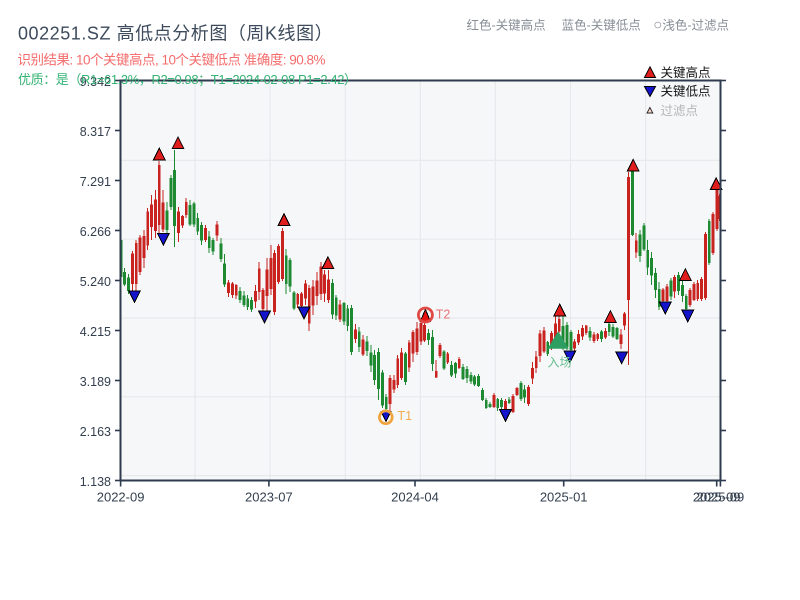 The width and height of the screenshot is (800, 600). I want to click on svg-text: 2023-07, so click(269, 497).